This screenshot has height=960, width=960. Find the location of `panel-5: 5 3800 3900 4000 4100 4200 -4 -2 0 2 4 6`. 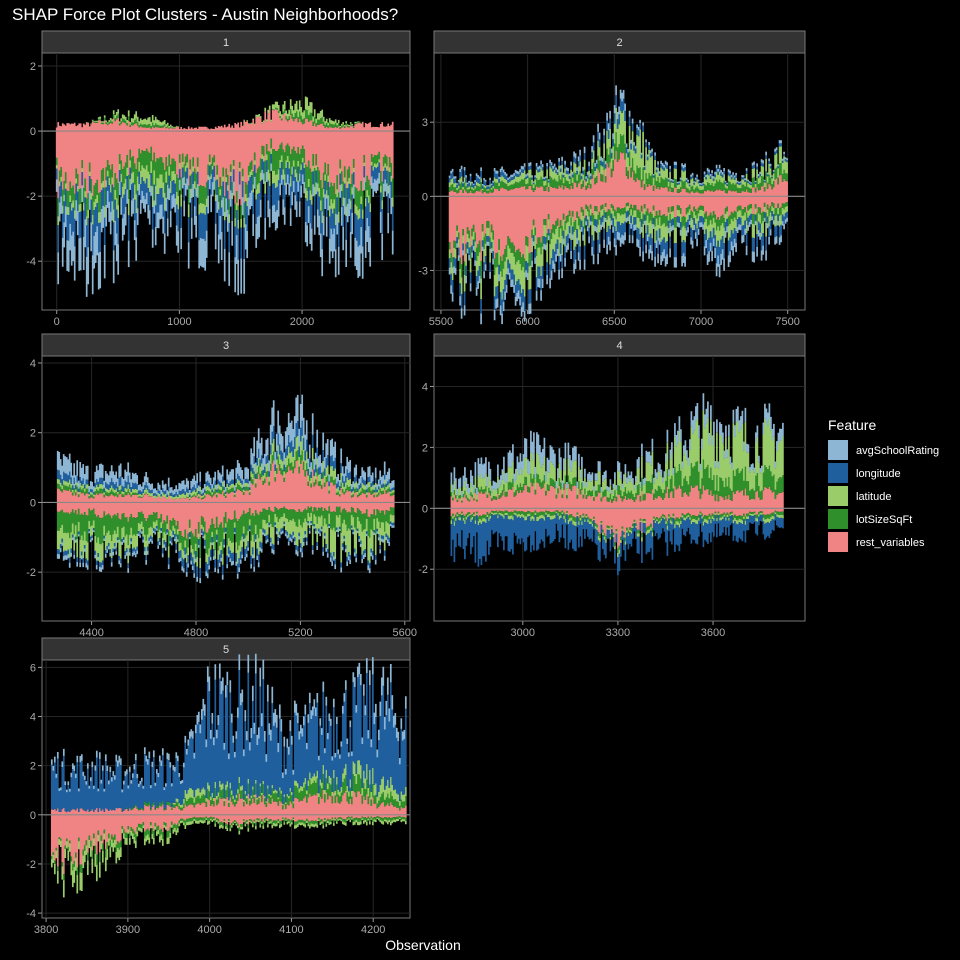

panel-5: 5 3800 3900 4000 4100 4200 -4 -2 0 2 4 6 is located at coordinates (218, 786).